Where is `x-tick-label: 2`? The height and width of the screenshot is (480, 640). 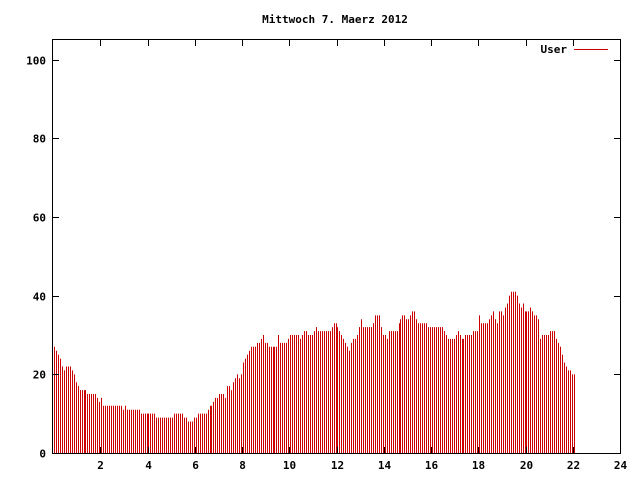 x-tick-label: 2 is located at coordinates (100, 465).